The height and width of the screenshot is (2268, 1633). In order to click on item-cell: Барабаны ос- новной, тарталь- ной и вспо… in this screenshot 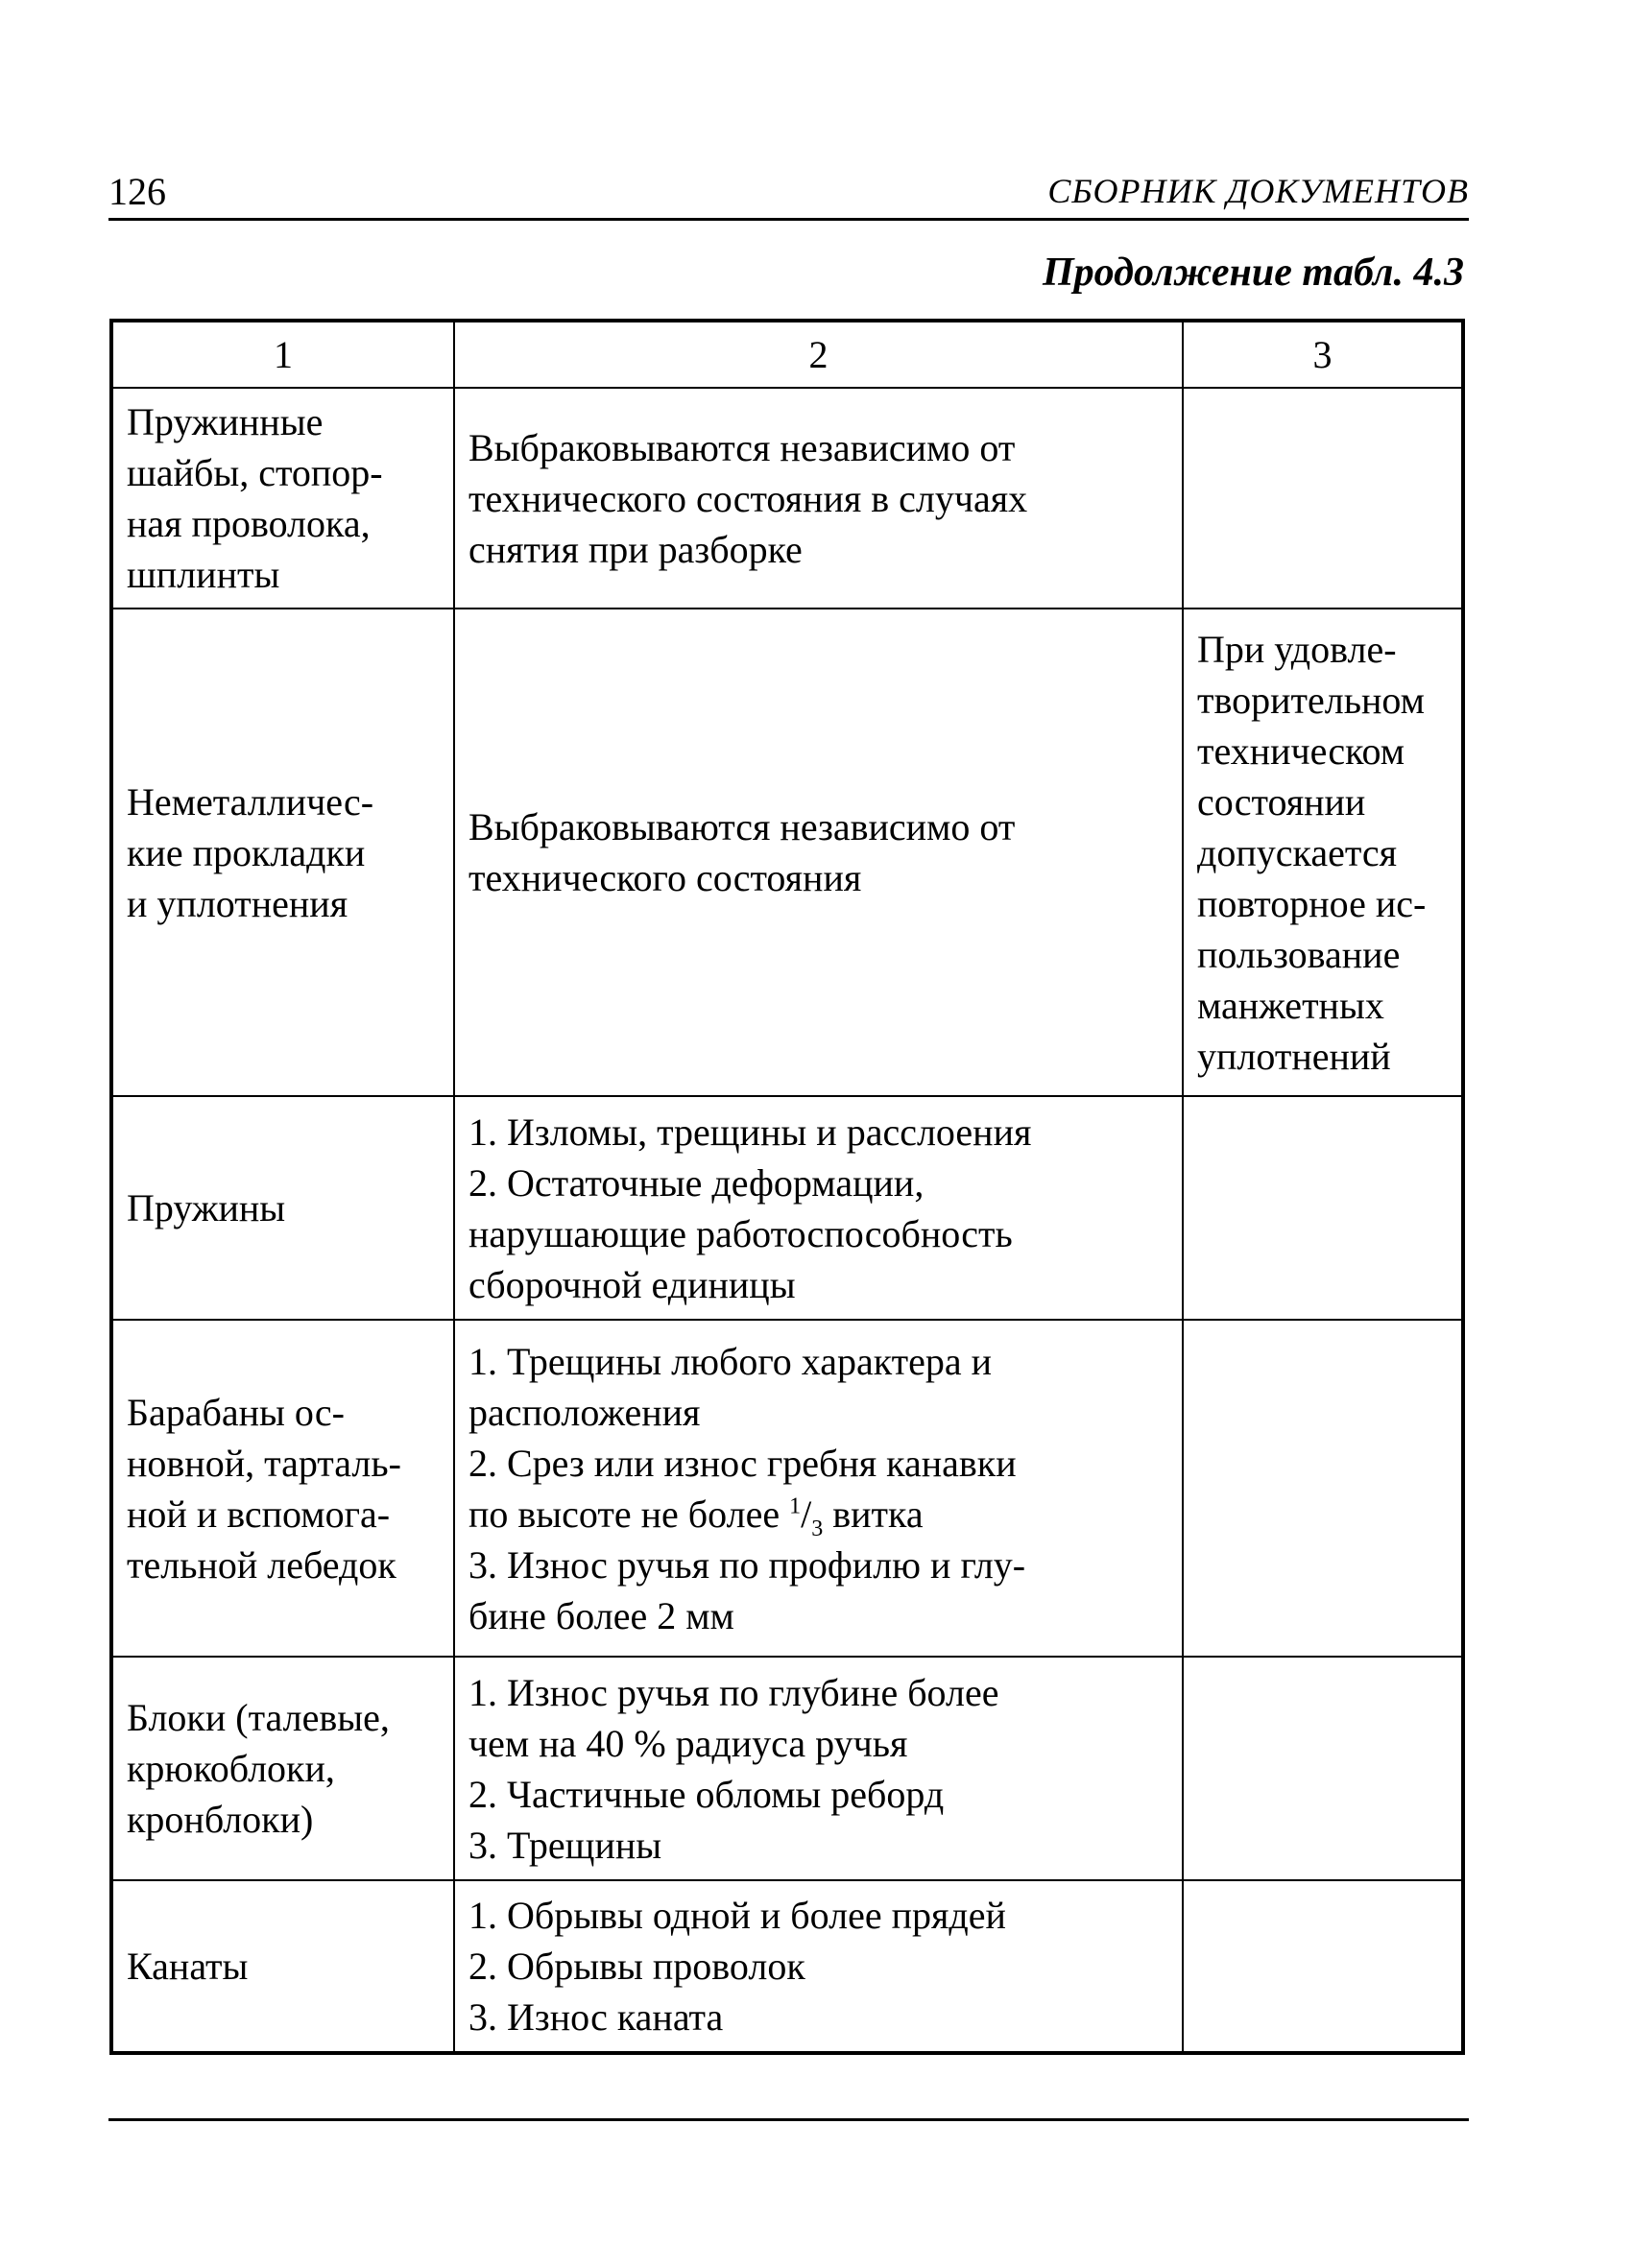, I will do `click(282, 1488)`.